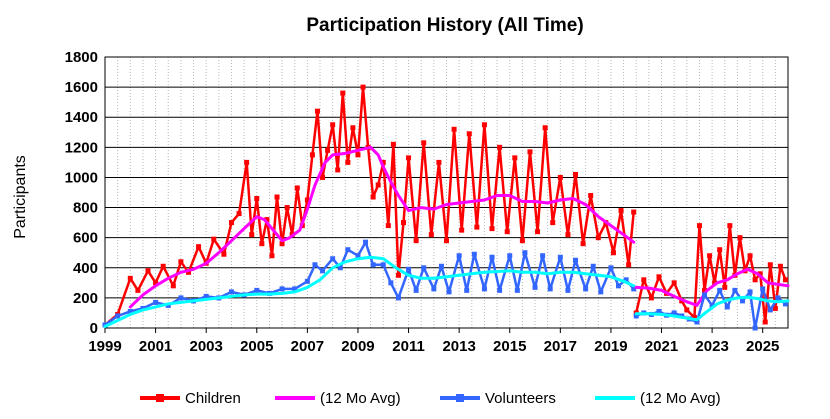 This screenshot has width=830, height=419. What do you see at coordinates (160, 398) in the screenshot?
I see `legend-swatch-marker` at bounding box center [160, 398].